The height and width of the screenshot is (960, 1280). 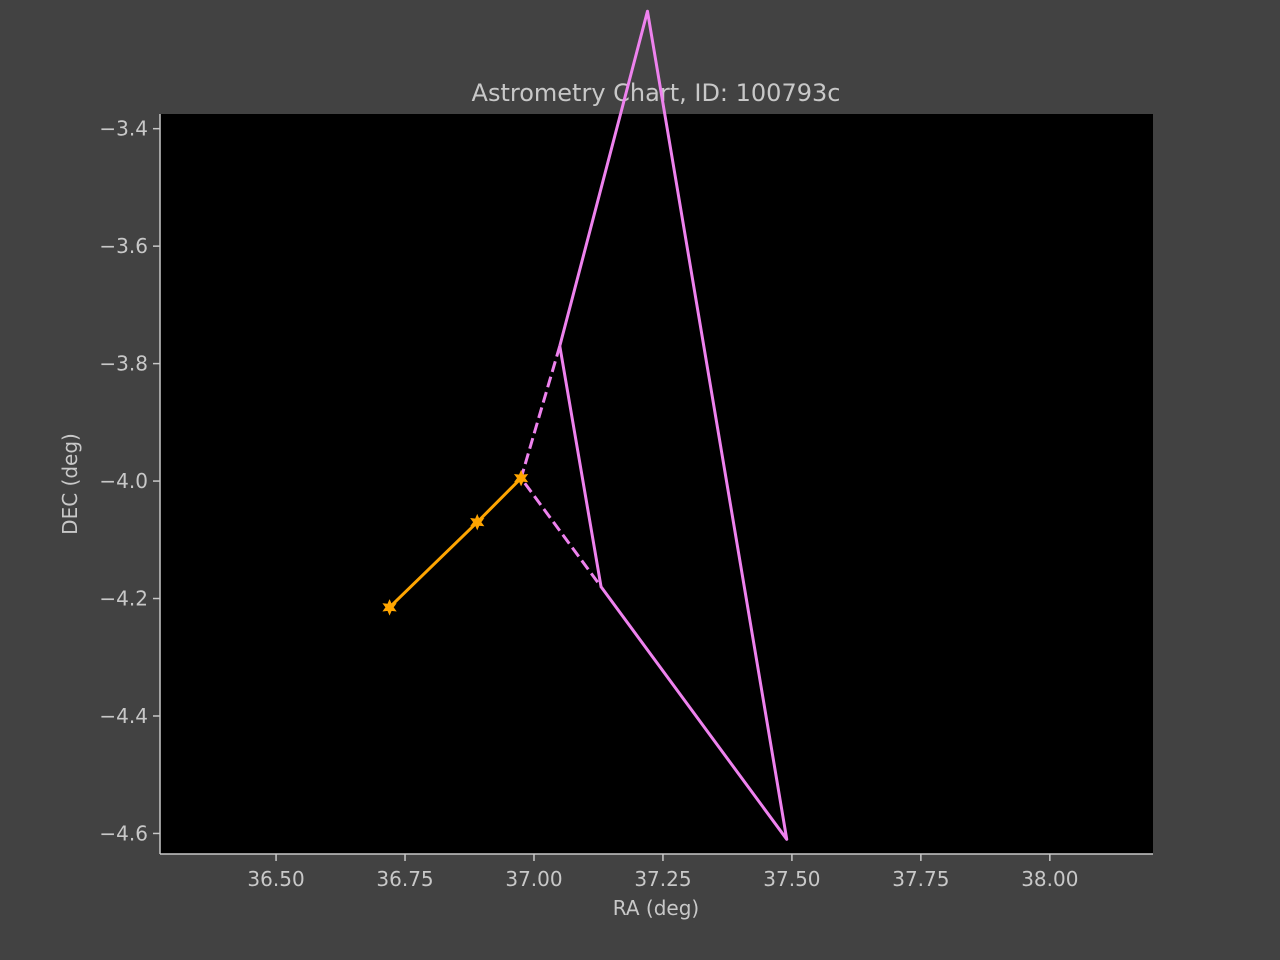 I want to click on y-axis-label: DEC (deg), so click(x=70, y=484).